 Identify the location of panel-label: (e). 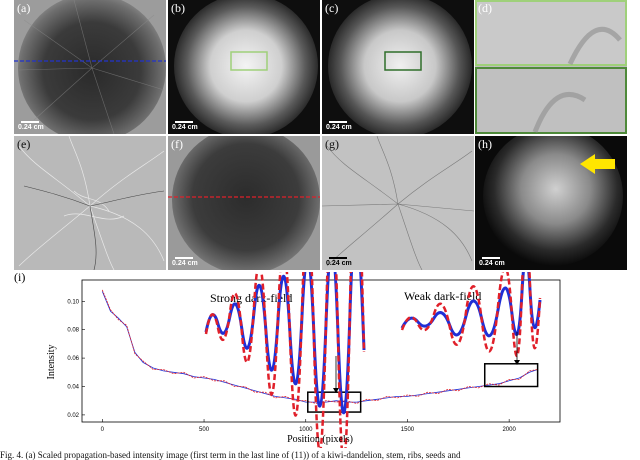
(24, 144).